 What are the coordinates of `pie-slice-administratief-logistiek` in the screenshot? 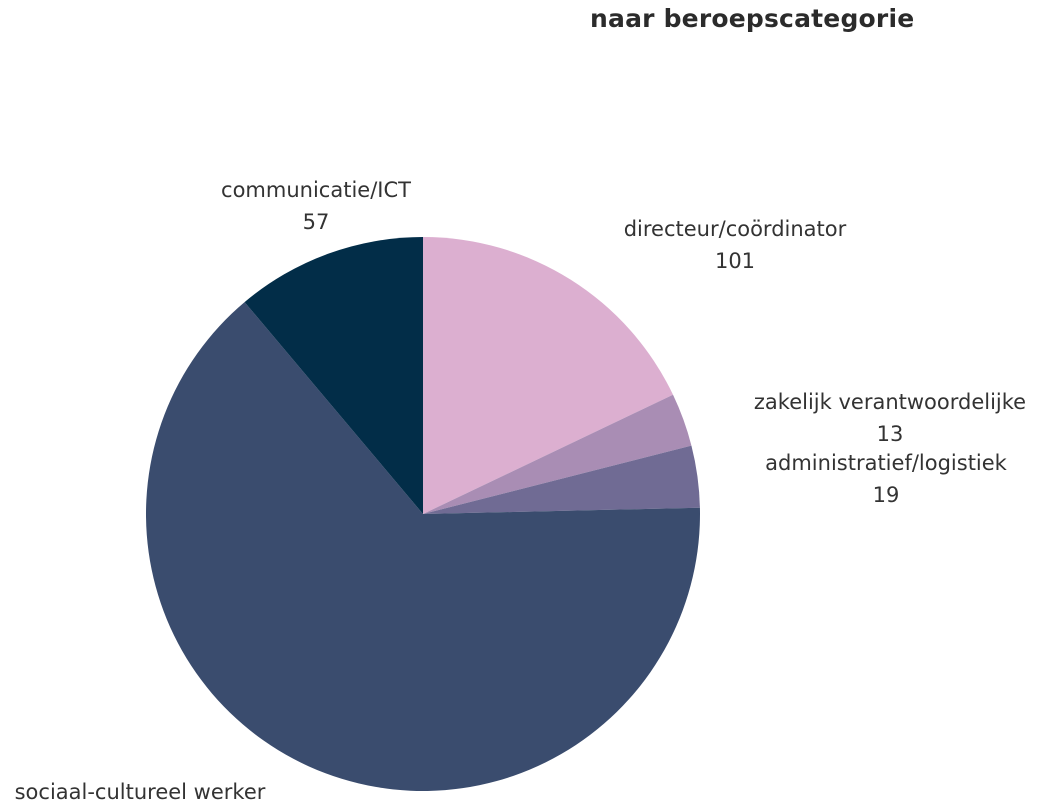 It's located at (561, 479).